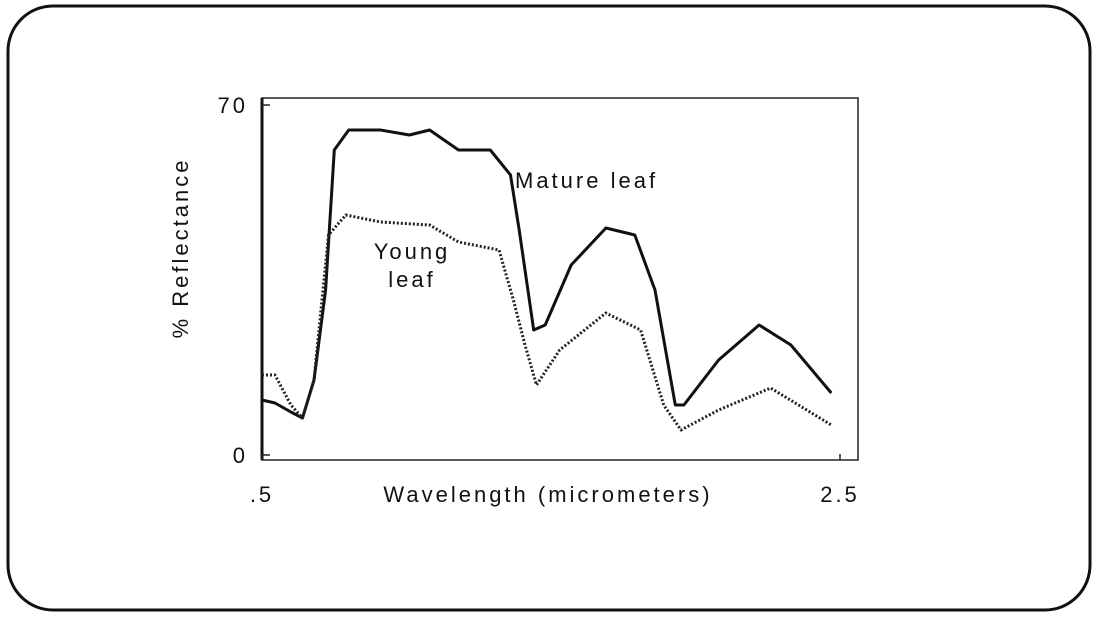  Describe the element at coordinates (262, 494) in the screenshot. I see `x-tick-label: .5` at that location.